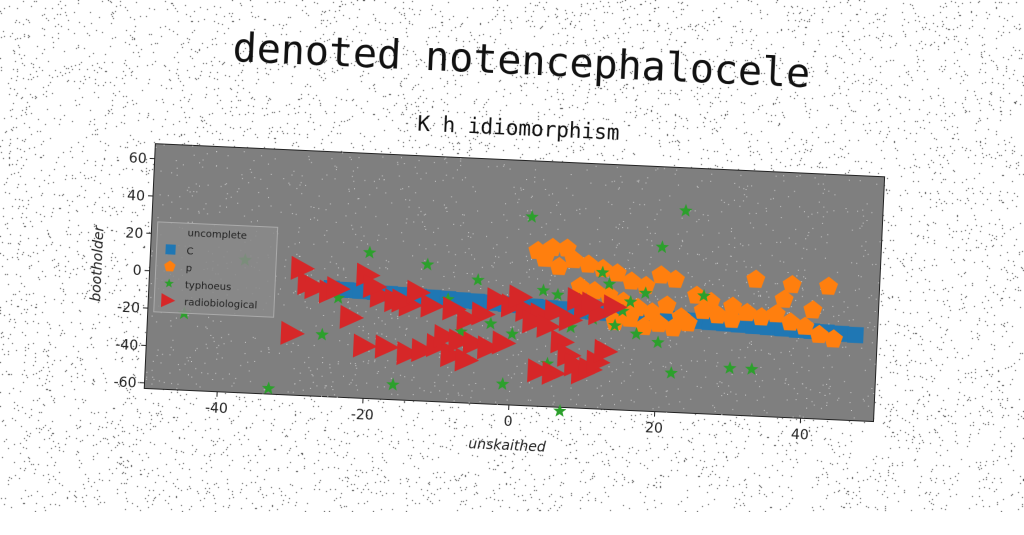 This screenshot has height=535, width=1024. What do you see at coordinates (137, 271) in the screenshot?
I see `y-tick-label-0: 0` at bounding box center [137, 271].